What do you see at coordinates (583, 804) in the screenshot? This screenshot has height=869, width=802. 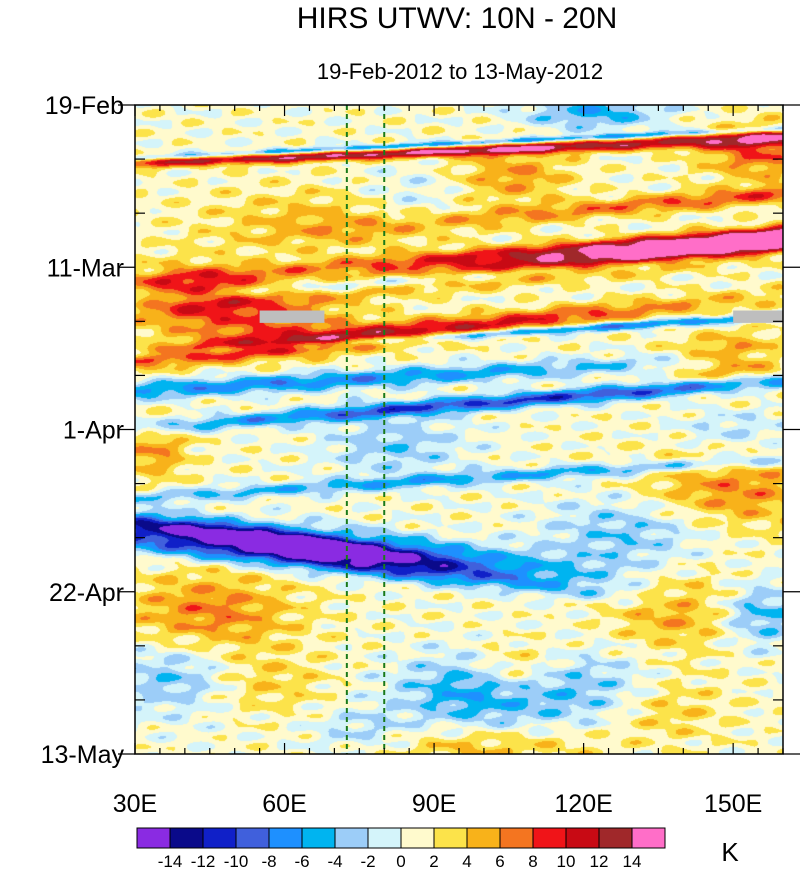 I see `x-tick-label: 120E` at bounding box center [583, 804].